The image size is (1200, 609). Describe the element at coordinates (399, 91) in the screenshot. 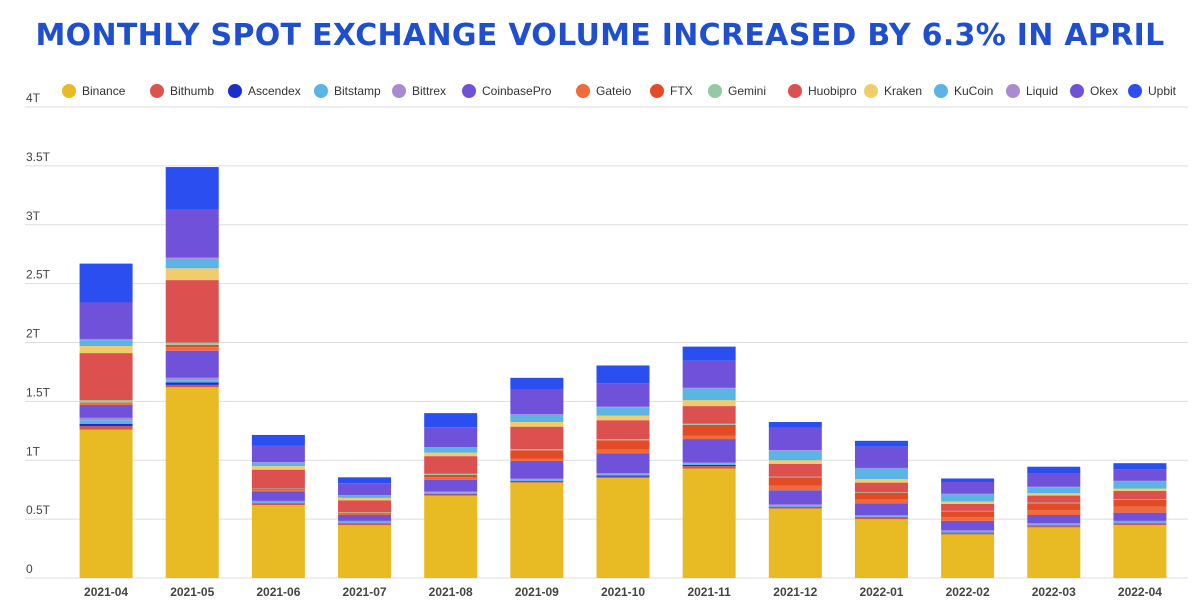

I see `legend-swatch-bittrex` at that location.